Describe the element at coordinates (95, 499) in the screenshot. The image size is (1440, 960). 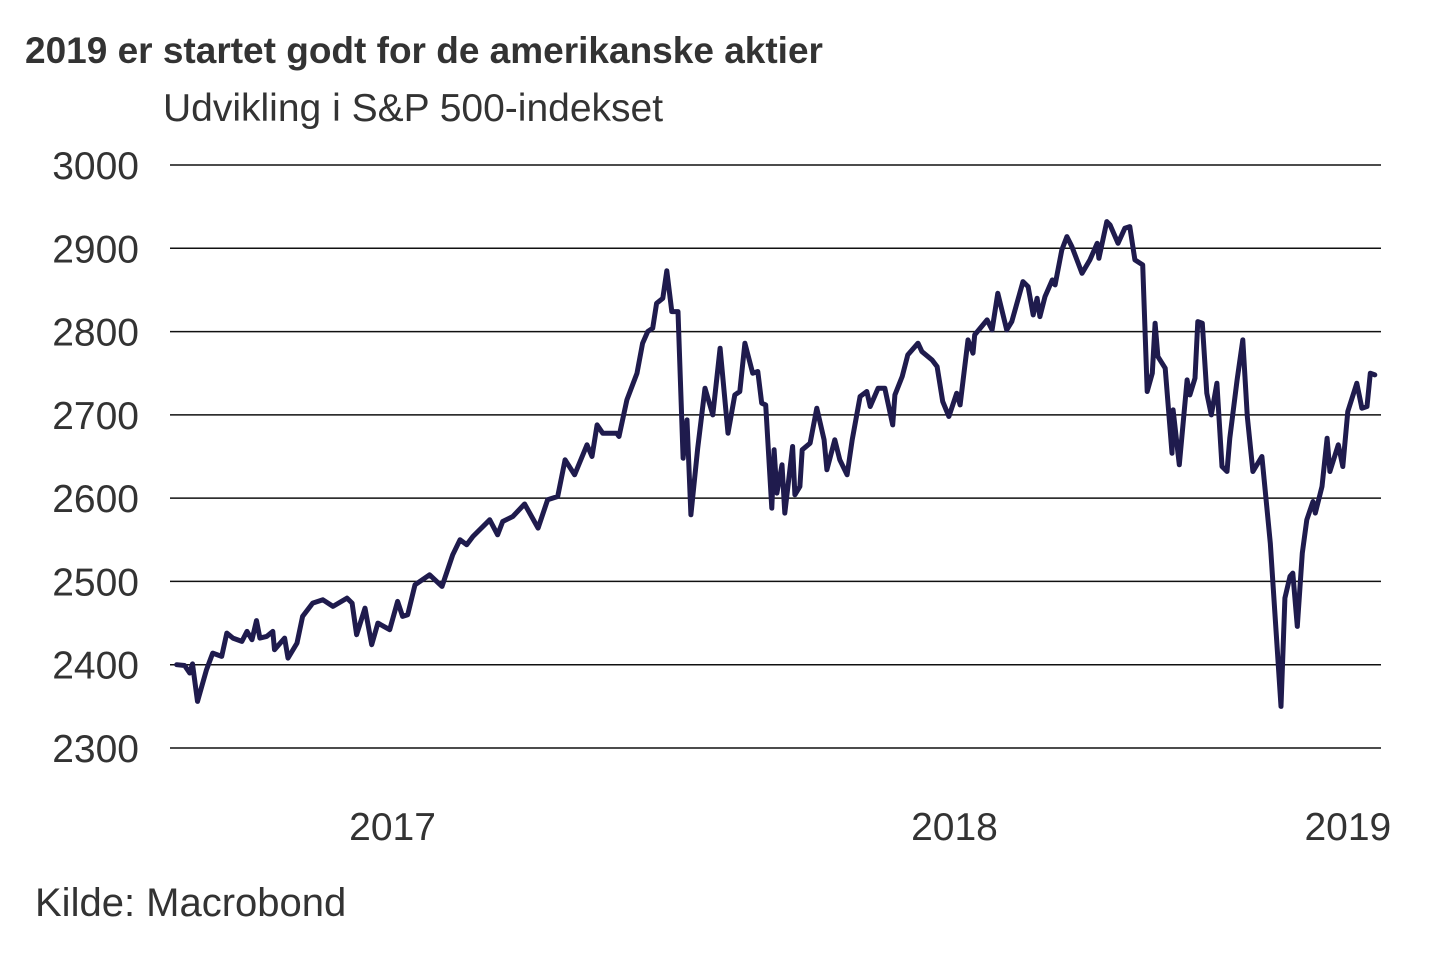
I see `y-tick-label: 2600` at that location.